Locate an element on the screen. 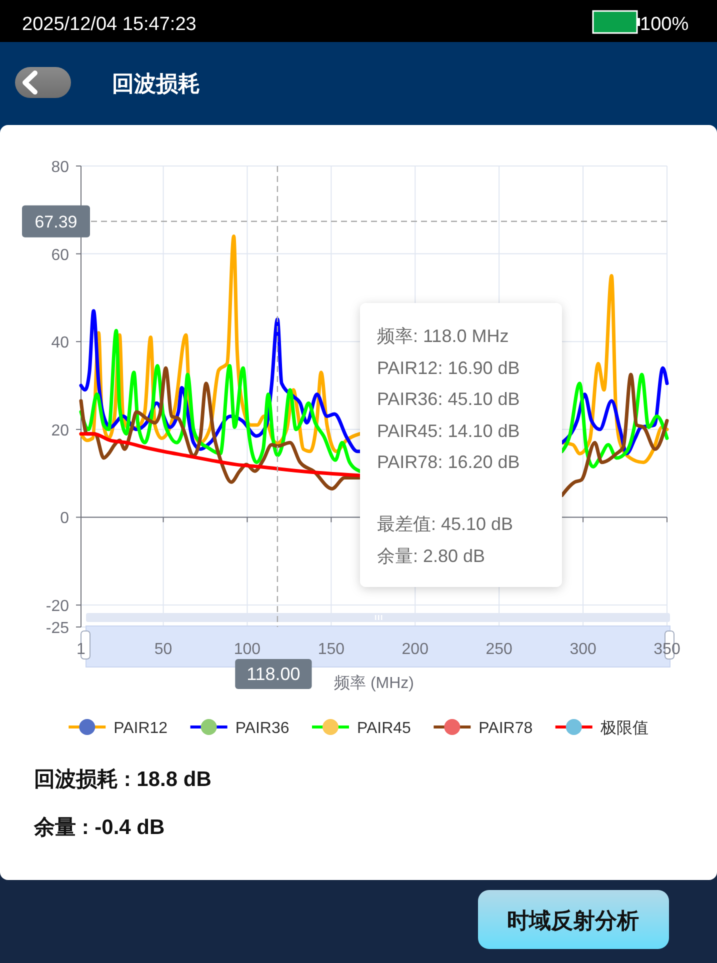  annotation: PAIR45: 14.10 dB is located at coordinates (448, 431).